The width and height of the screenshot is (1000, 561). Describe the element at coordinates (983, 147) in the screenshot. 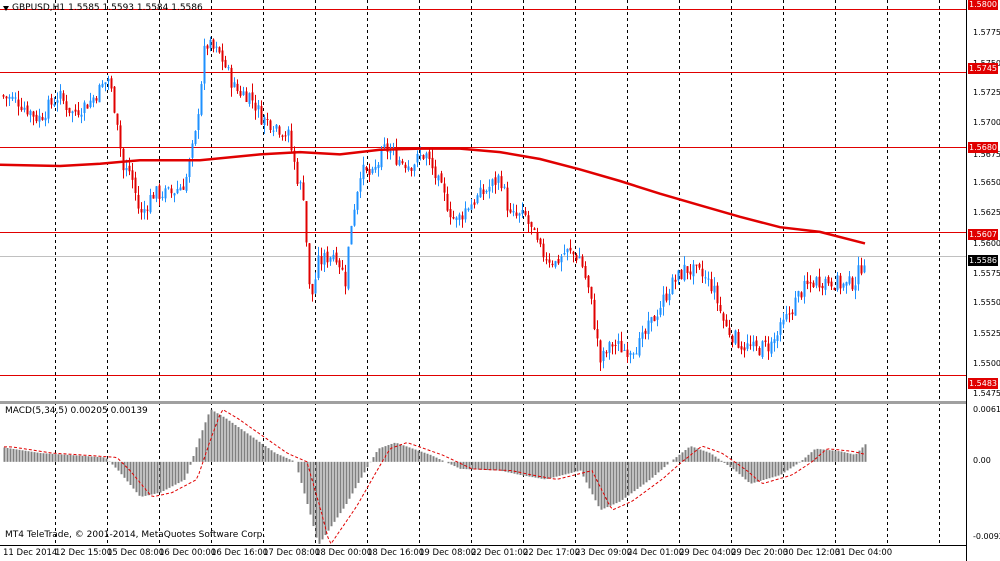

I see `level-label: 1.5680` at that location.